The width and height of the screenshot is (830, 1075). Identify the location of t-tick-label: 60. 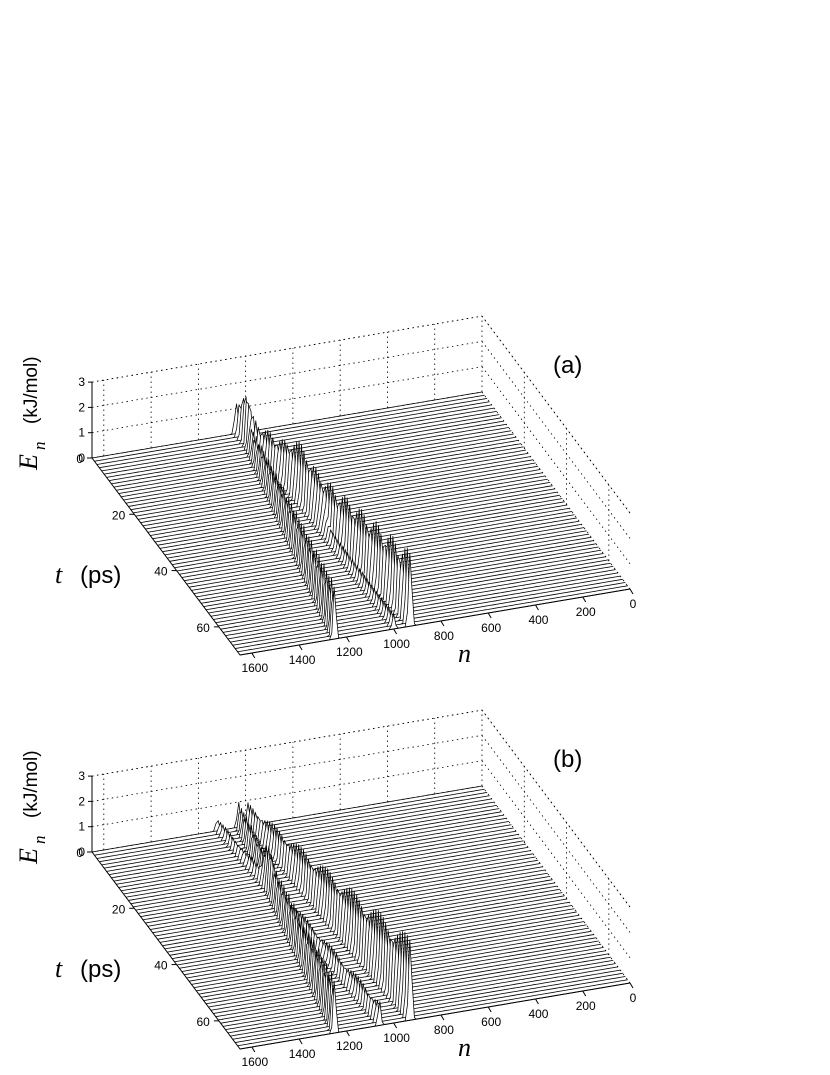
(203, 628).